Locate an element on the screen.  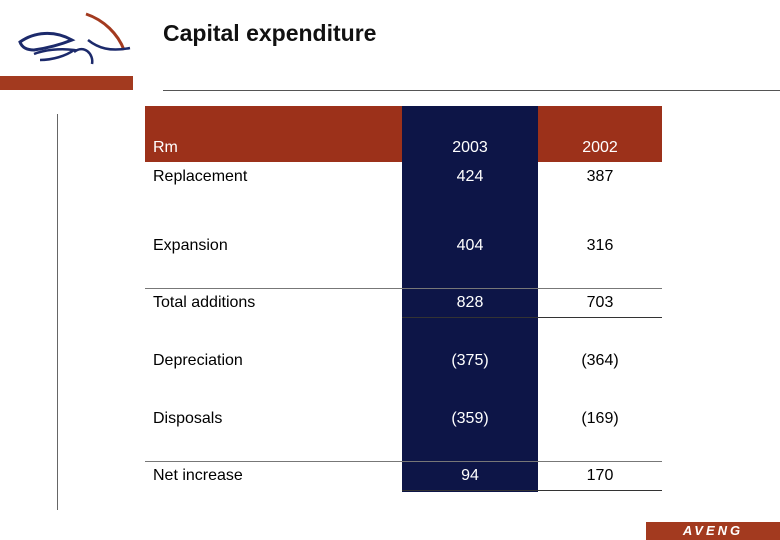
left-divider is located at coordinates (57, 312).